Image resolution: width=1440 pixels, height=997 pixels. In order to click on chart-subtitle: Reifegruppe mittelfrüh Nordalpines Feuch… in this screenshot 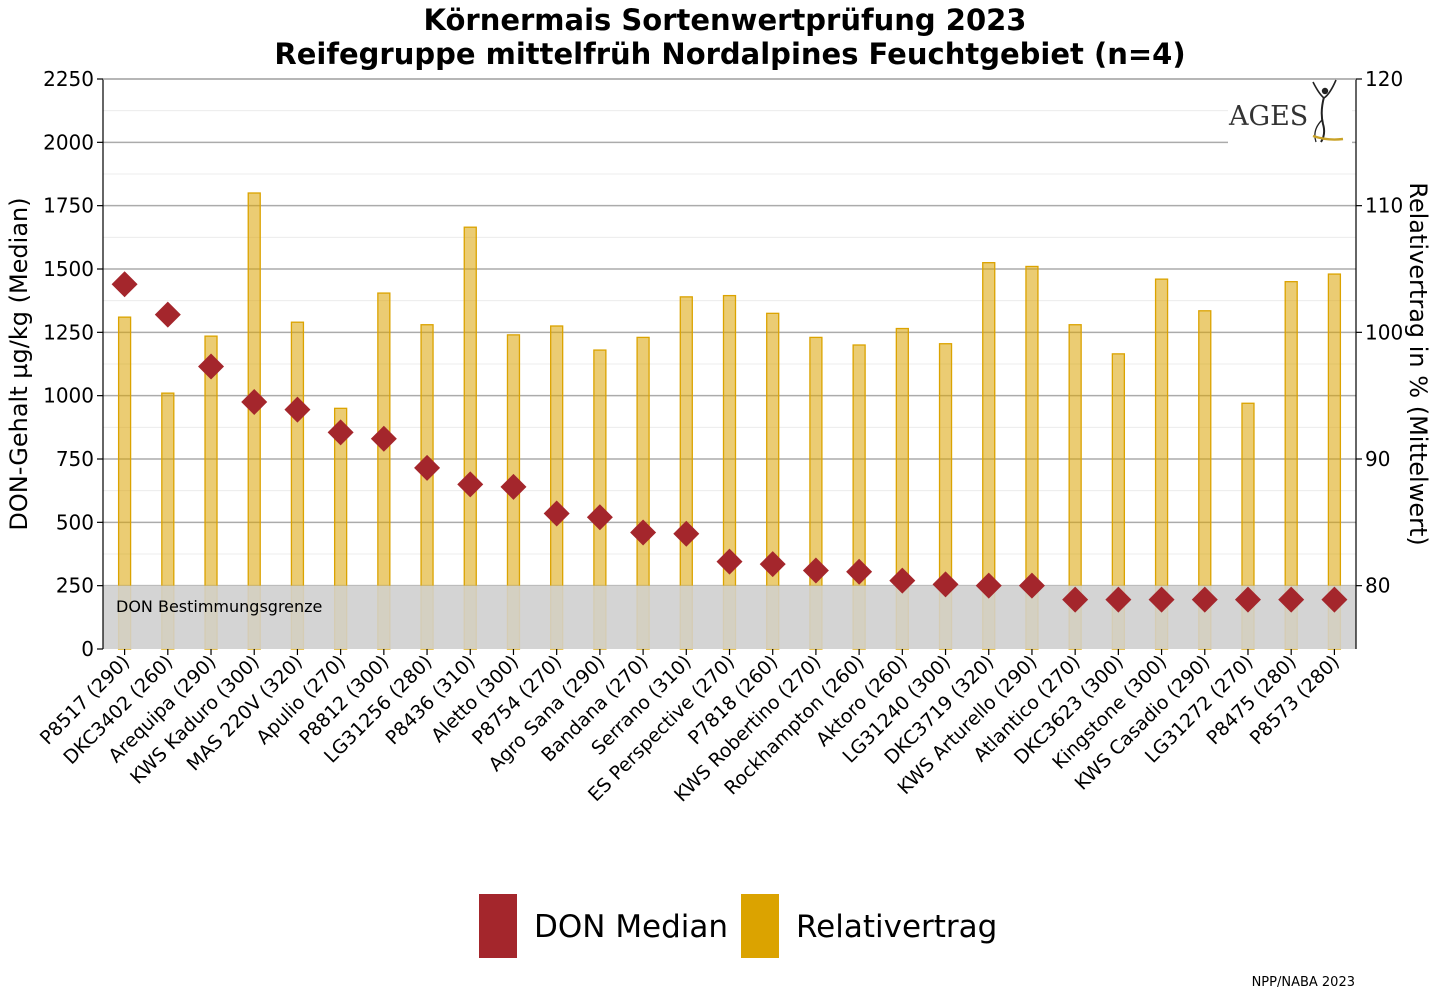, I will do `click(729, 54)`.